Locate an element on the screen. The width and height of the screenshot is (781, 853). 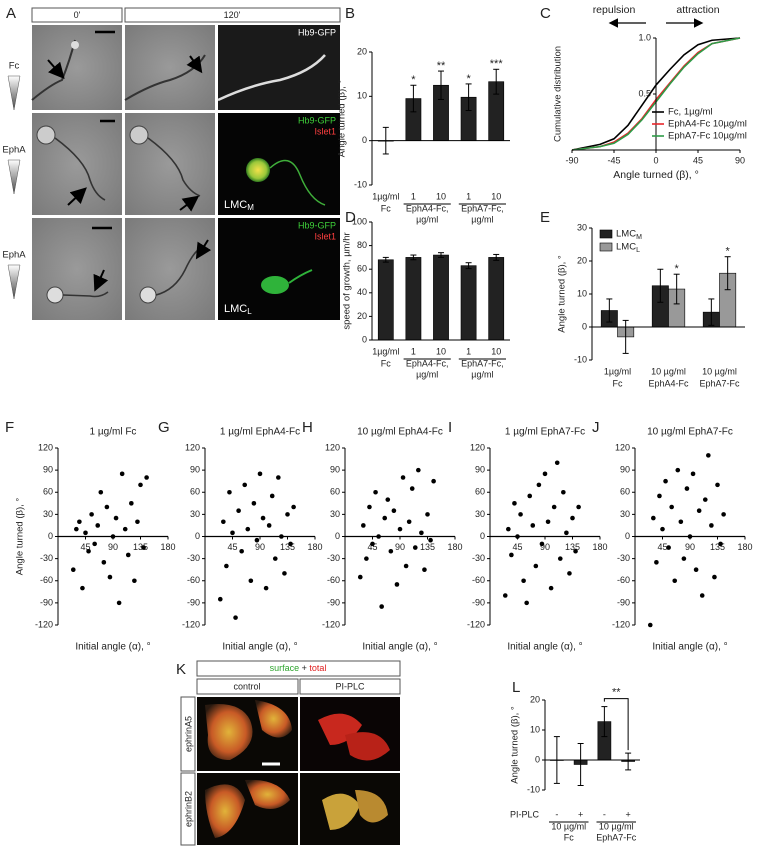
significance: *** is located at coordinates (497, 64).